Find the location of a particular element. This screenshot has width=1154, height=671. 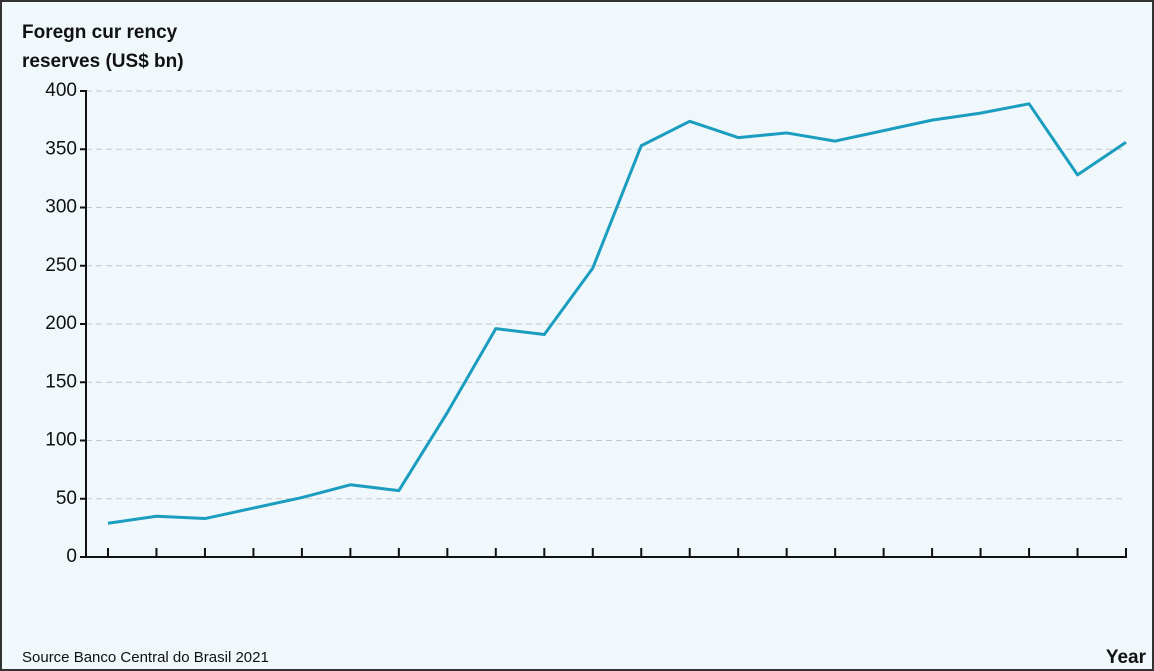

y-tick-label: 350 is located at coordinates (61, 148).